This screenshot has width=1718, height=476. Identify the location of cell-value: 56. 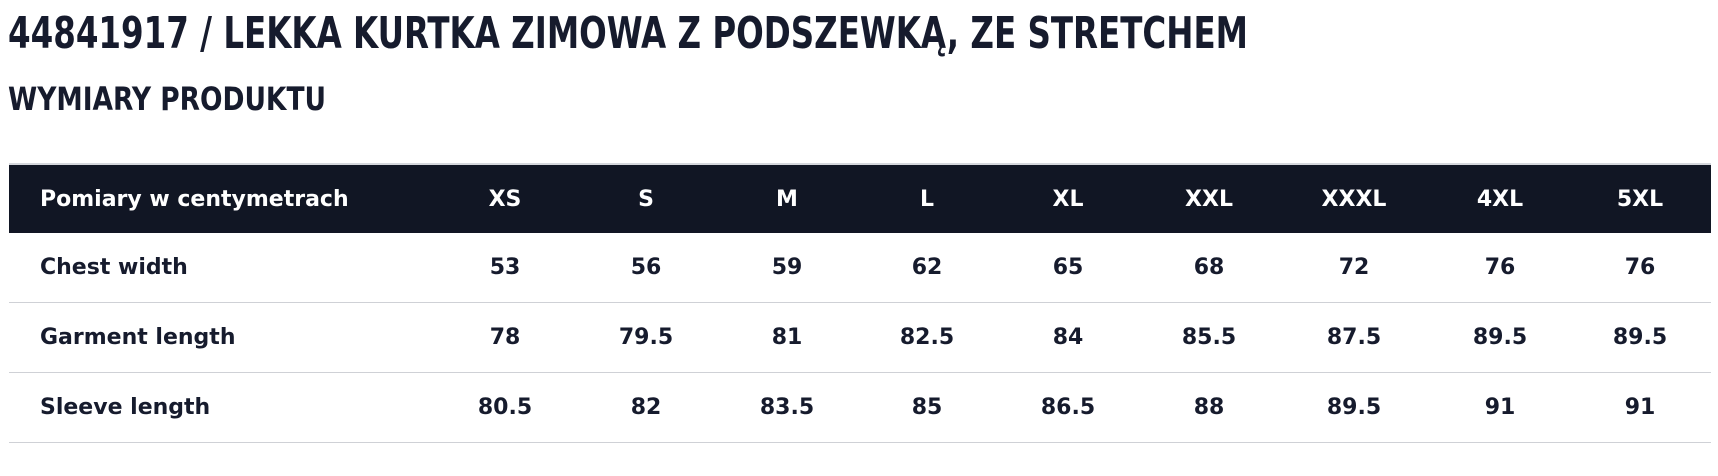
(646, 267).